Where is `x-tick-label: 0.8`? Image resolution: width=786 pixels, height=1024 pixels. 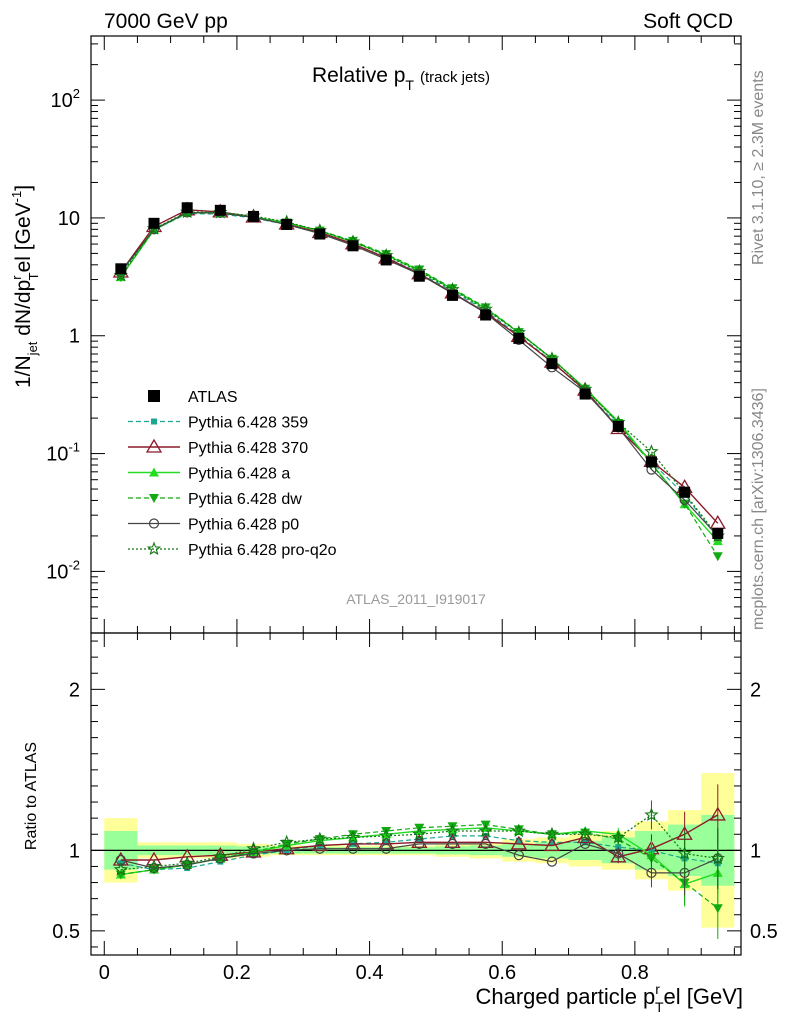
x-tick-label: 0.8 is located at coordinates (635, 973).